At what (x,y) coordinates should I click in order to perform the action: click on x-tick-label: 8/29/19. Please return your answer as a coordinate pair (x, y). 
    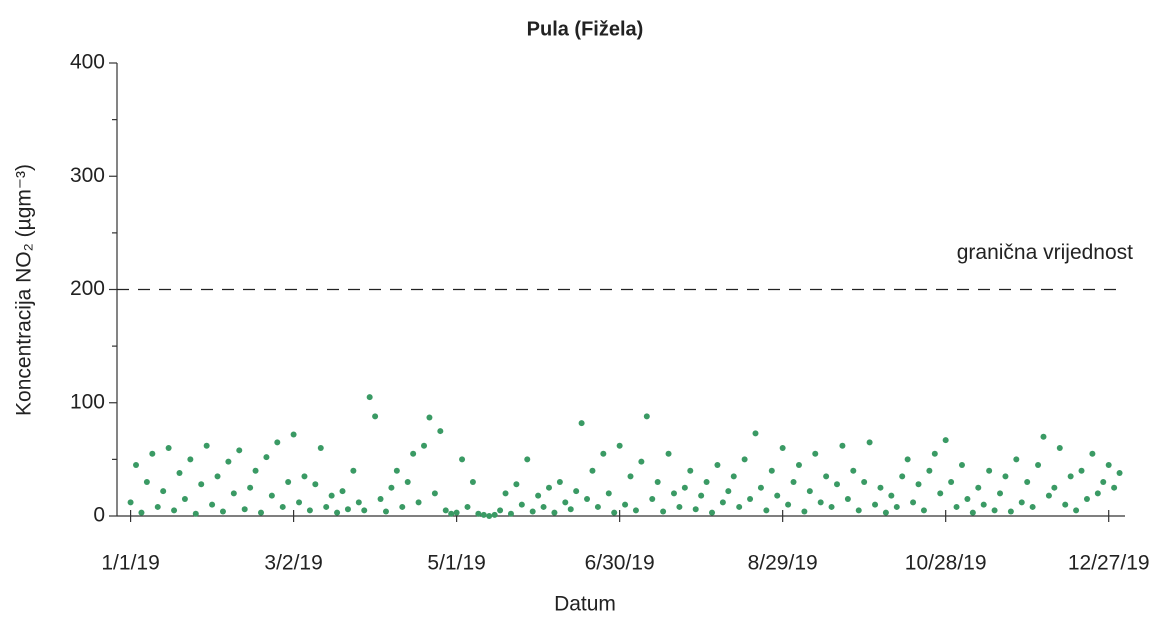
    Looking at the image, I should click on (783, 563).